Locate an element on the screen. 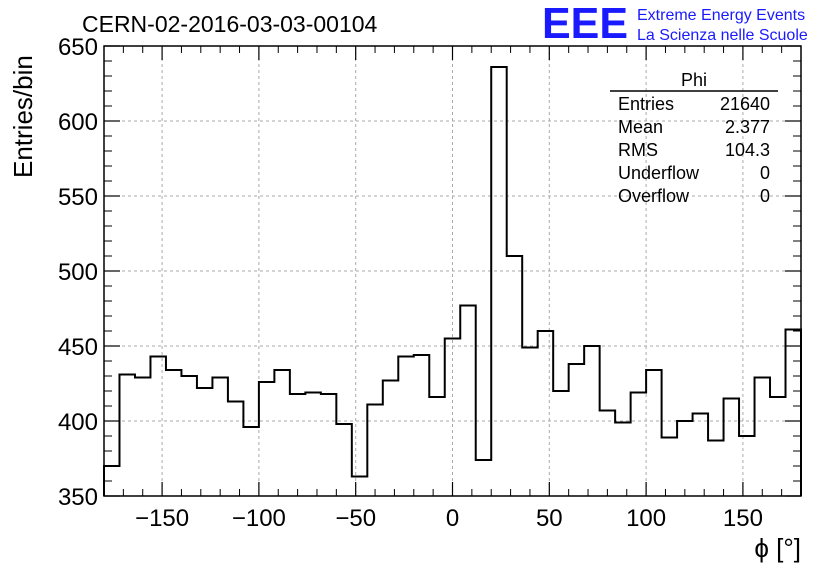 This screenshot has height=572, width=836. y-tick-labels: 350 400 450 500 550 600 650 is located at coordinates (78, 272).